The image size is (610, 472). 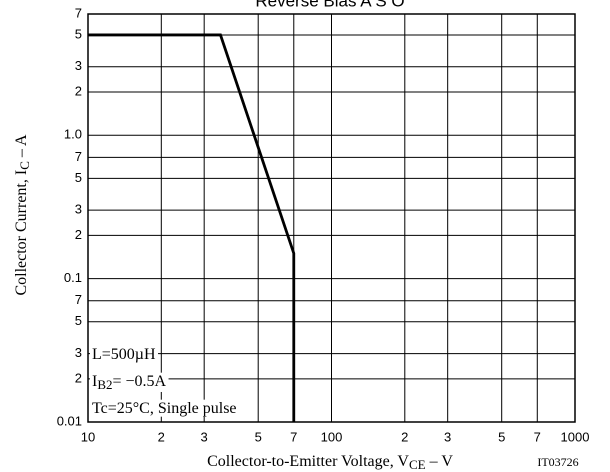 I want to click on x-axis-label: Collector-to-Emitter Voltage, VCE – V, so click(x=330, y=462).